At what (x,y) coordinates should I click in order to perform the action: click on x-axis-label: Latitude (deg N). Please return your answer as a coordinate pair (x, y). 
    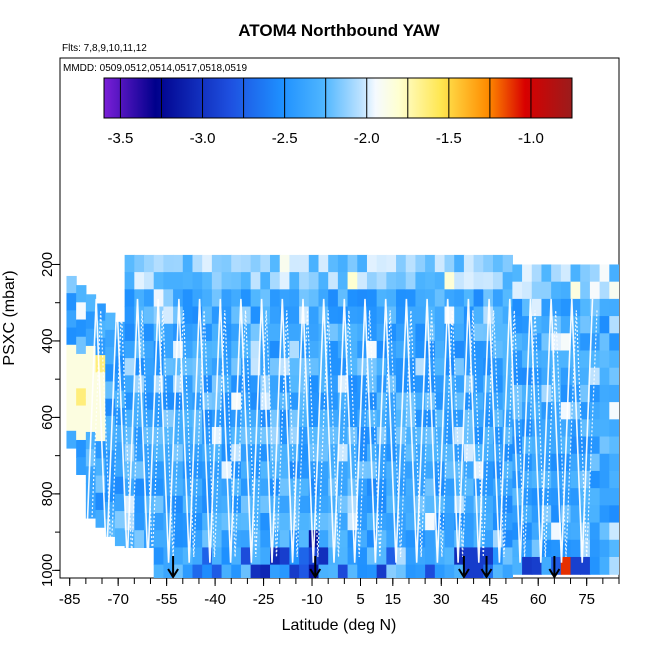
    Looking at the image, I should click on (339, 625).